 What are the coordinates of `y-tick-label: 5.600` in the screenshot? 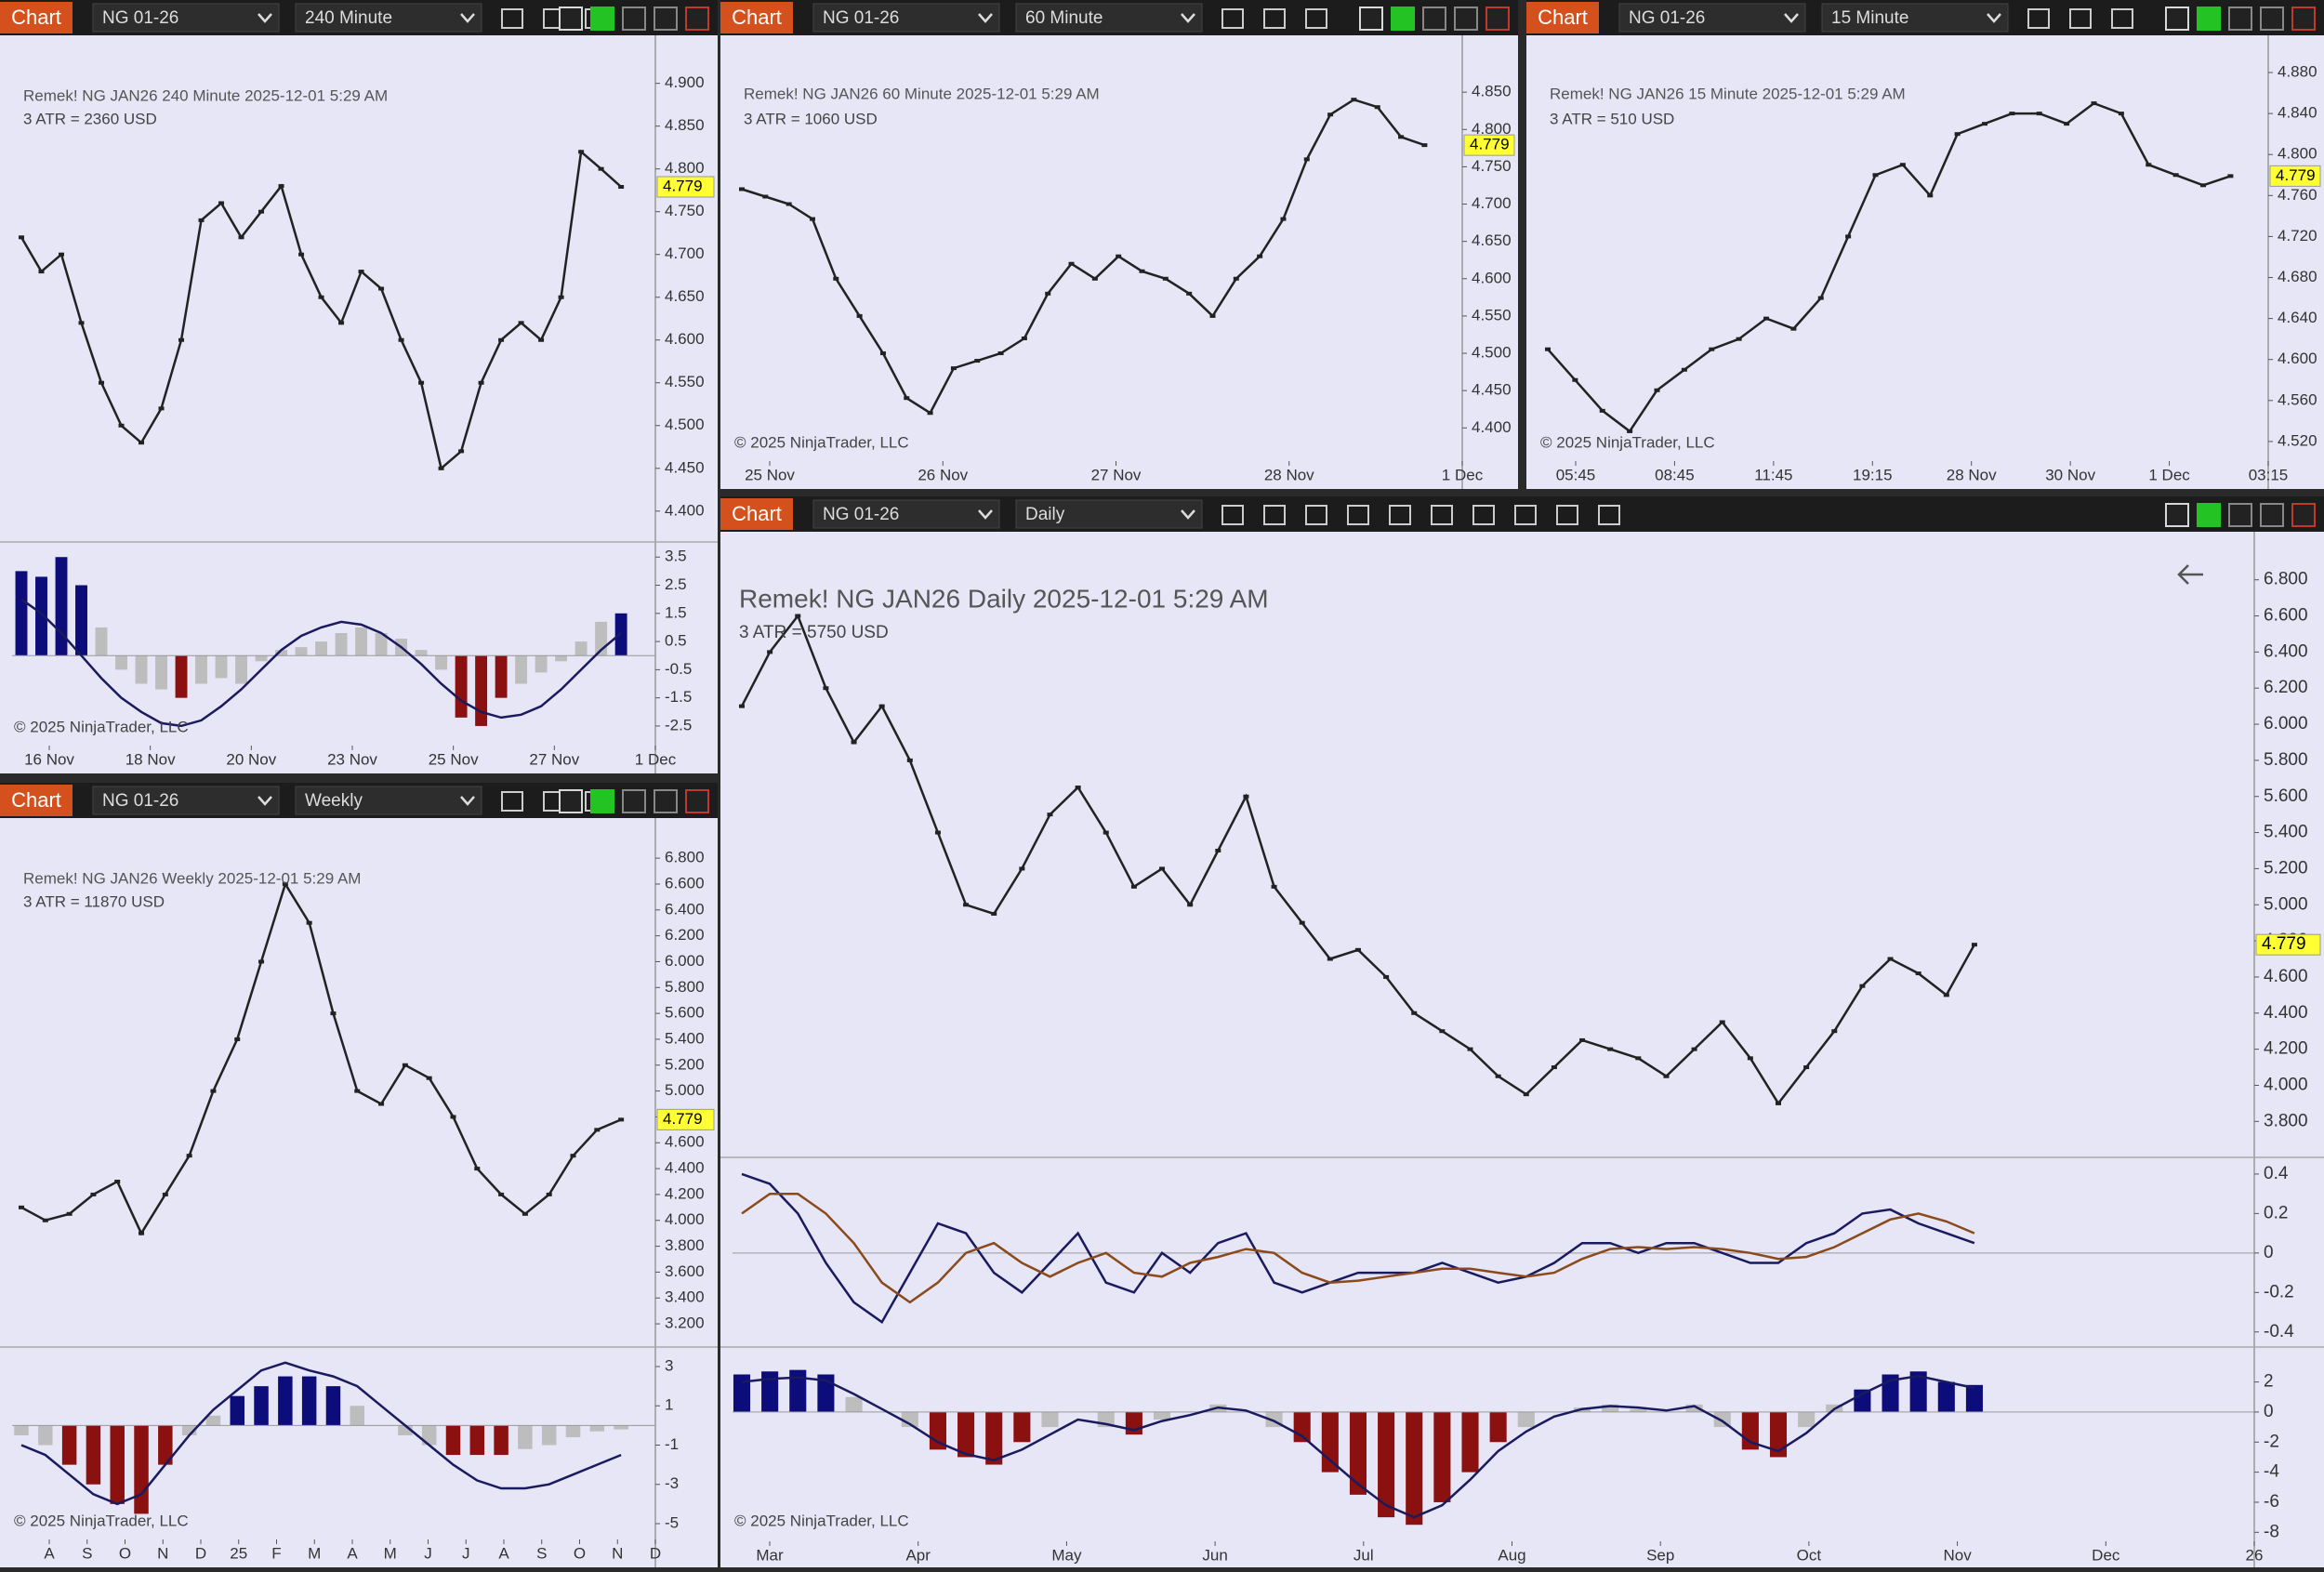 It's located at (2286, 796).